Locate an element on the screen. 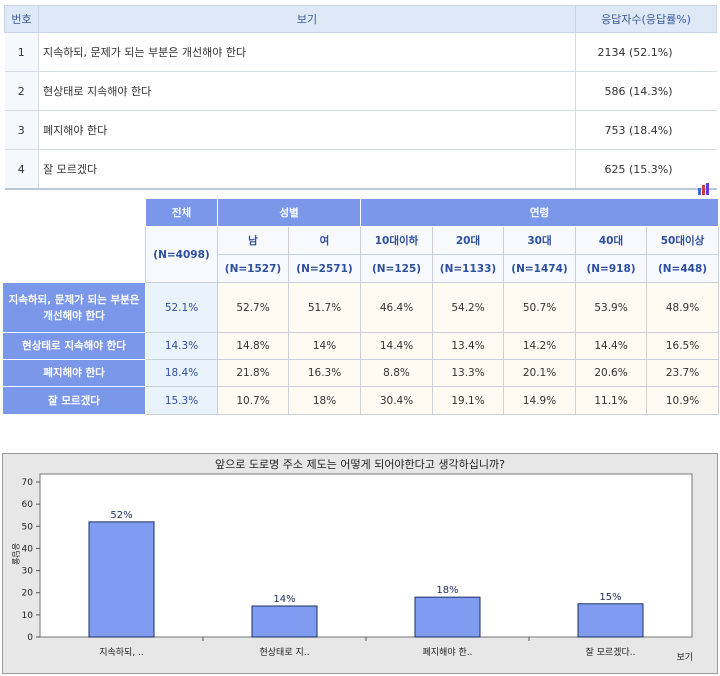 This screenshot has height=676, width=720. data-label: 14% is located at coordinates (284, 599).